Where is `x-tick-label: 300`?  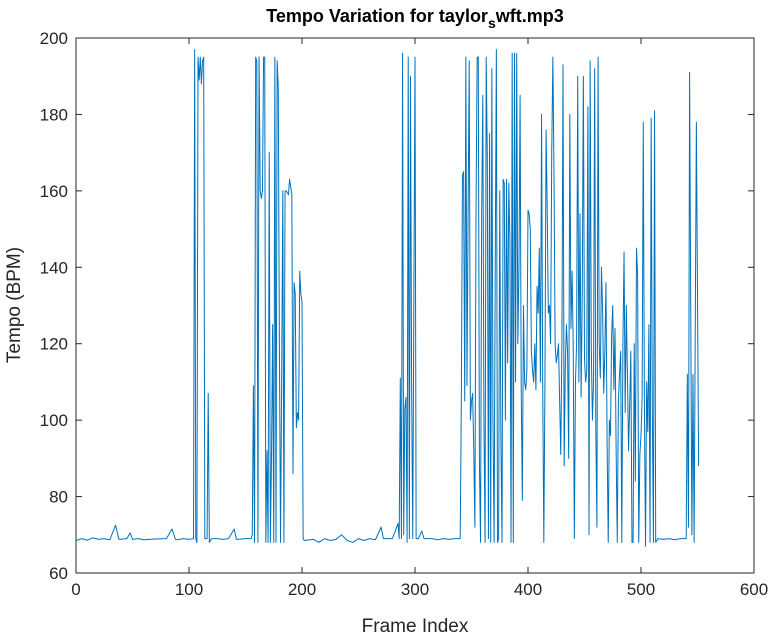
x-tick-label: 300 is located at coordinates (415, 589).